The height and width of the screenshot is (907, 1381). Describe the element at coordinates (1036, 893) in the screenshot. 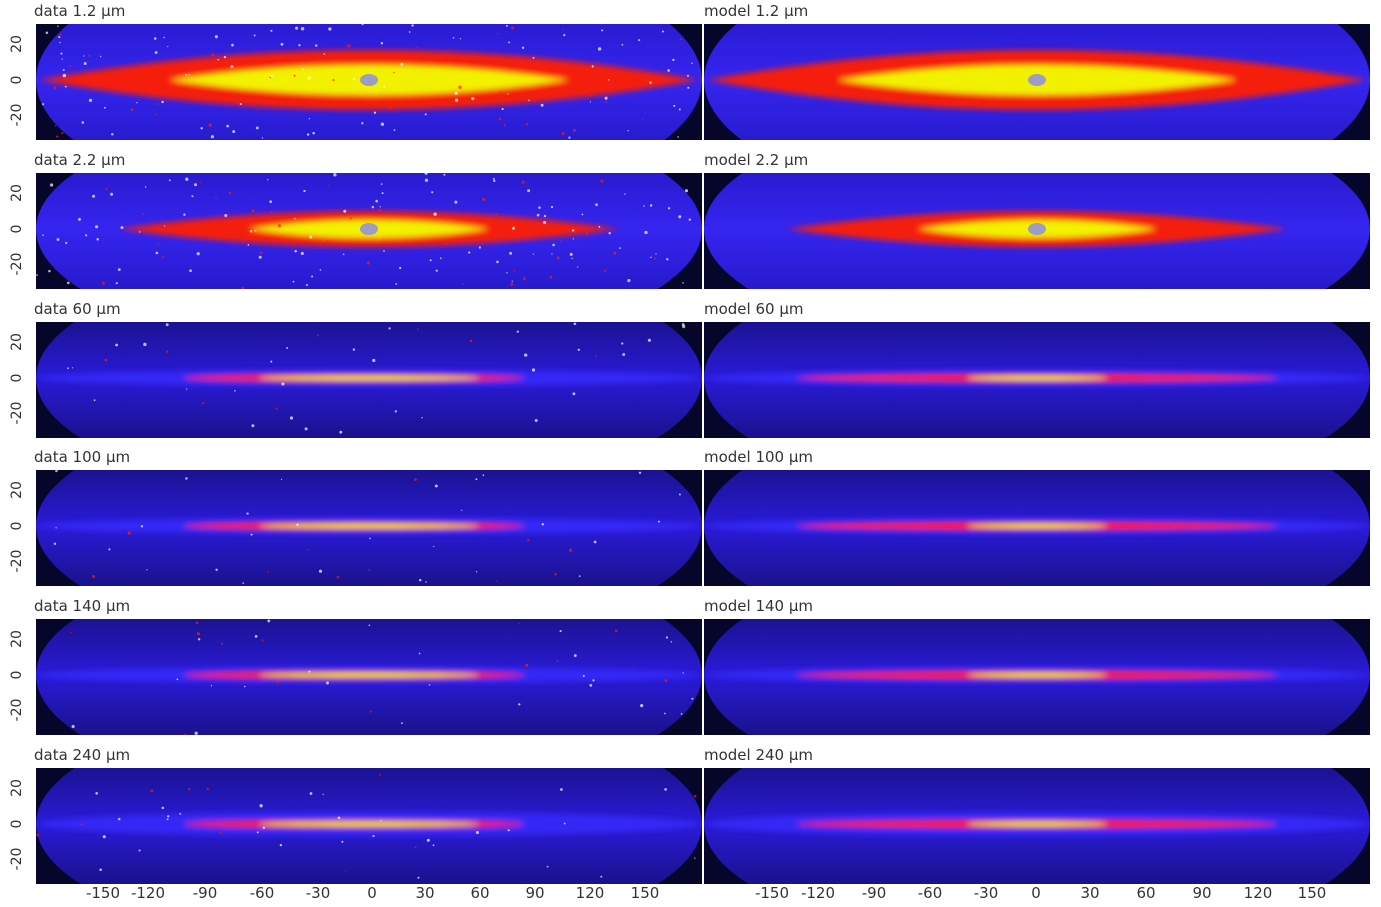

I see `x-tick-label-model: 0` at that location.